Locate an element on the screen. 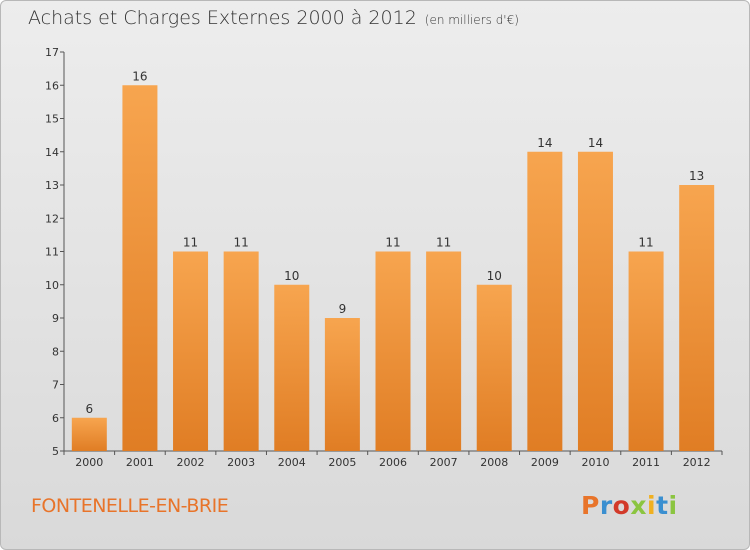  chart-title-text: Achats et Charges Externes 2000 à 2012 is located at coordinates (222, 18).